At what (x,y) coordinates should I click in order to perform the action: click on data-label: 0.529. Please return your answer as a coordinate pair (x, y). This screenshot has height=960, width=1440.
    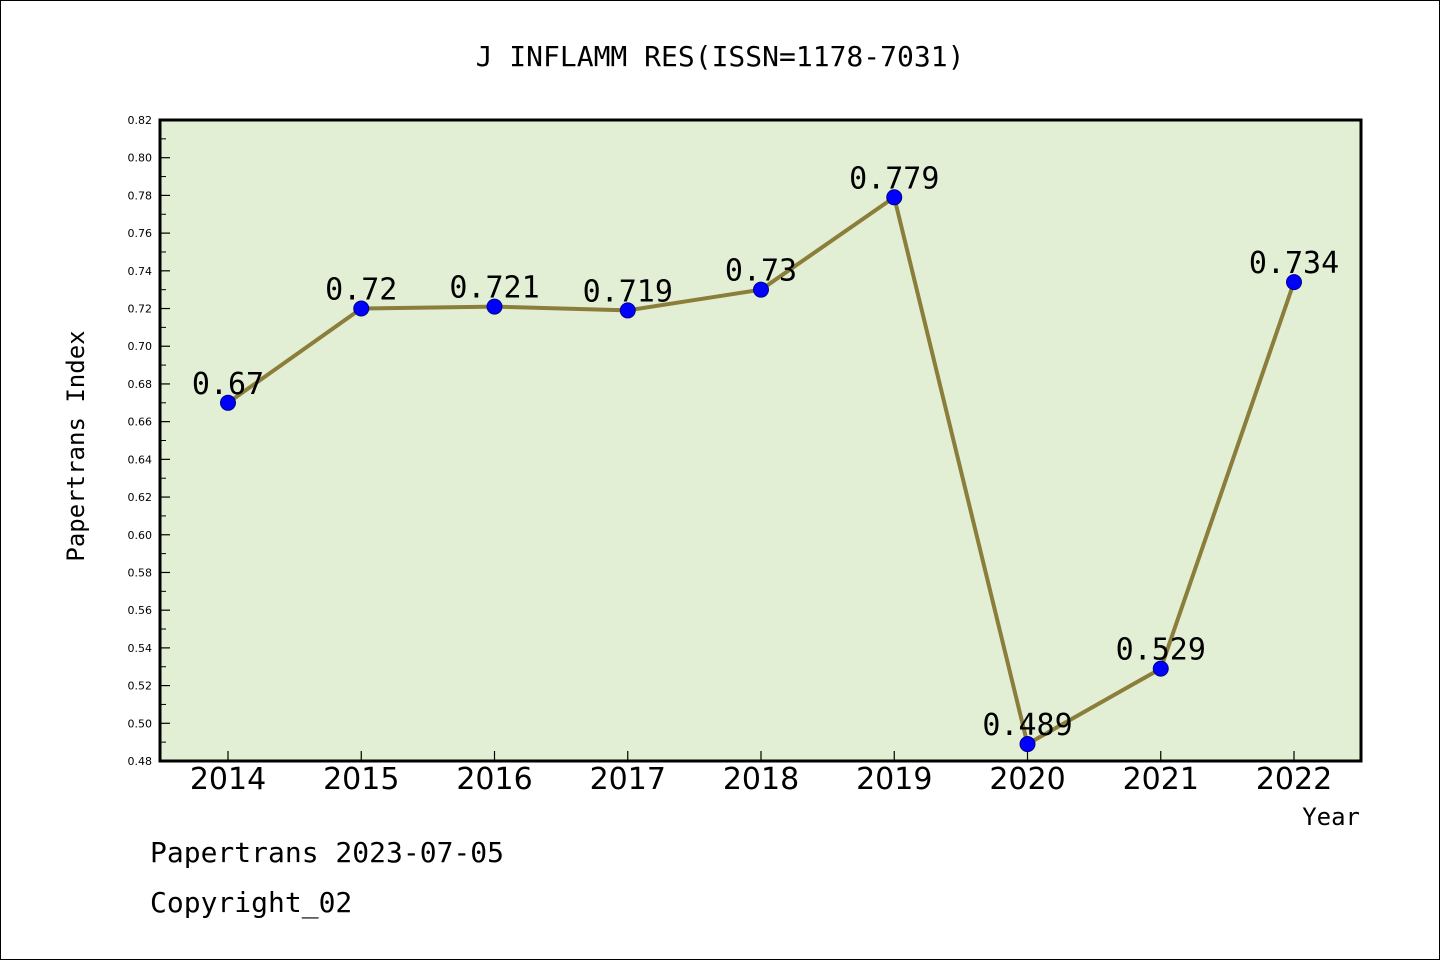
    Looking at the image, I should click on (1161, 650).